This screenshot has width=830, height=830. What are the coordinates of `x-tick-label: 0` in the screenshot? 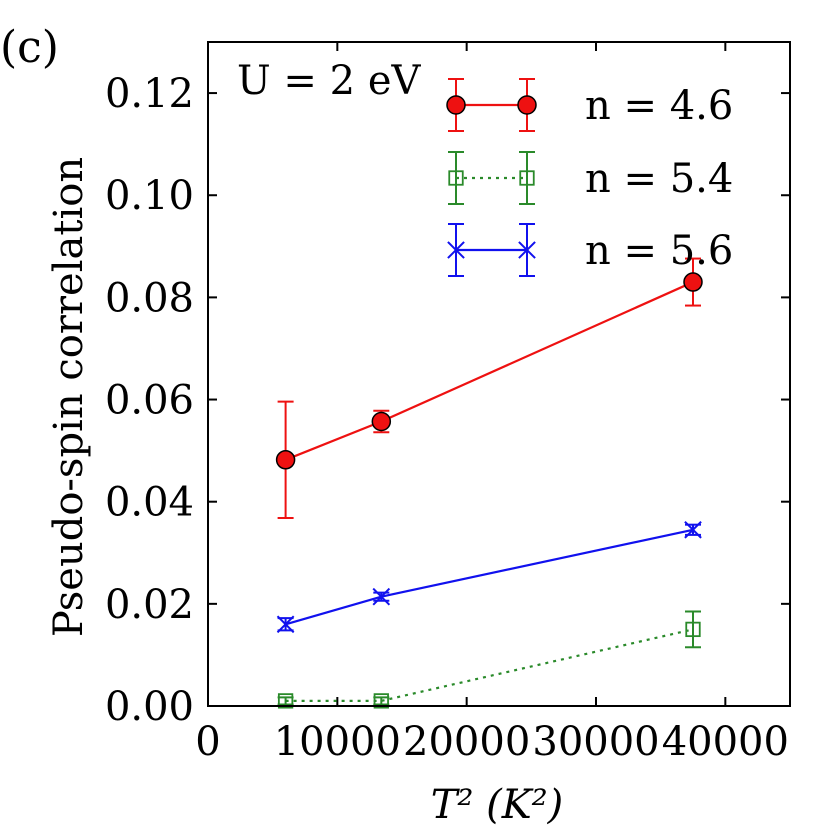 It's located at (207, 742).